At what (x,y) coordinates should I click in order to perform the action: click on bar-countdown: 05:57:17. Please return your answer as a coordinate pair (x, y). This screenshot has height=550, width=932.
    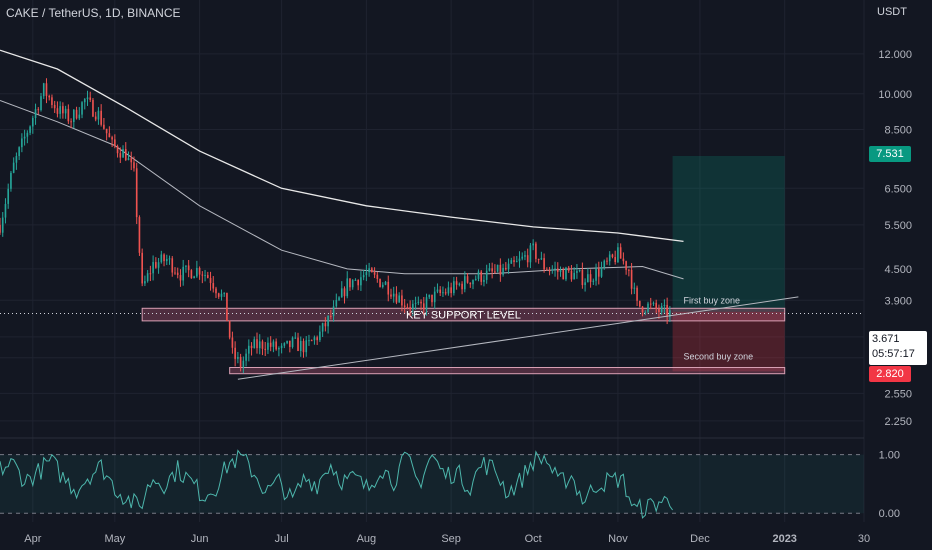
    Looking at the image, I should click on (893, 354).